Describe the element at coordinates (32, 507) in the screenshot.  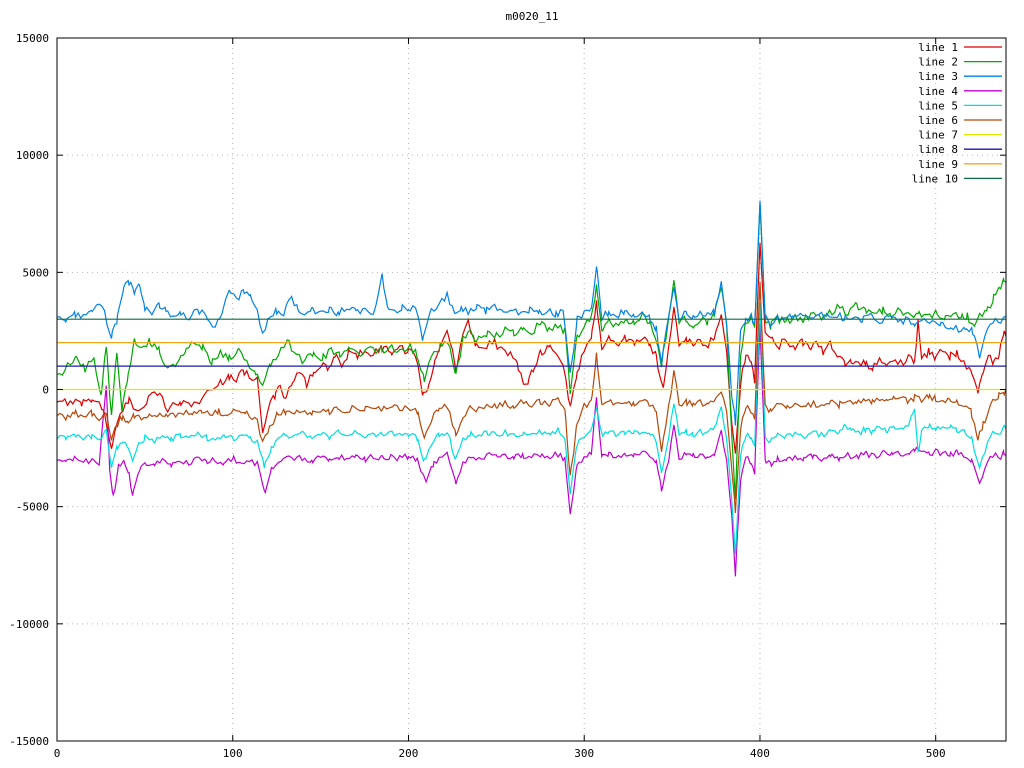
I see `y-tick-label: -5000` at that location.